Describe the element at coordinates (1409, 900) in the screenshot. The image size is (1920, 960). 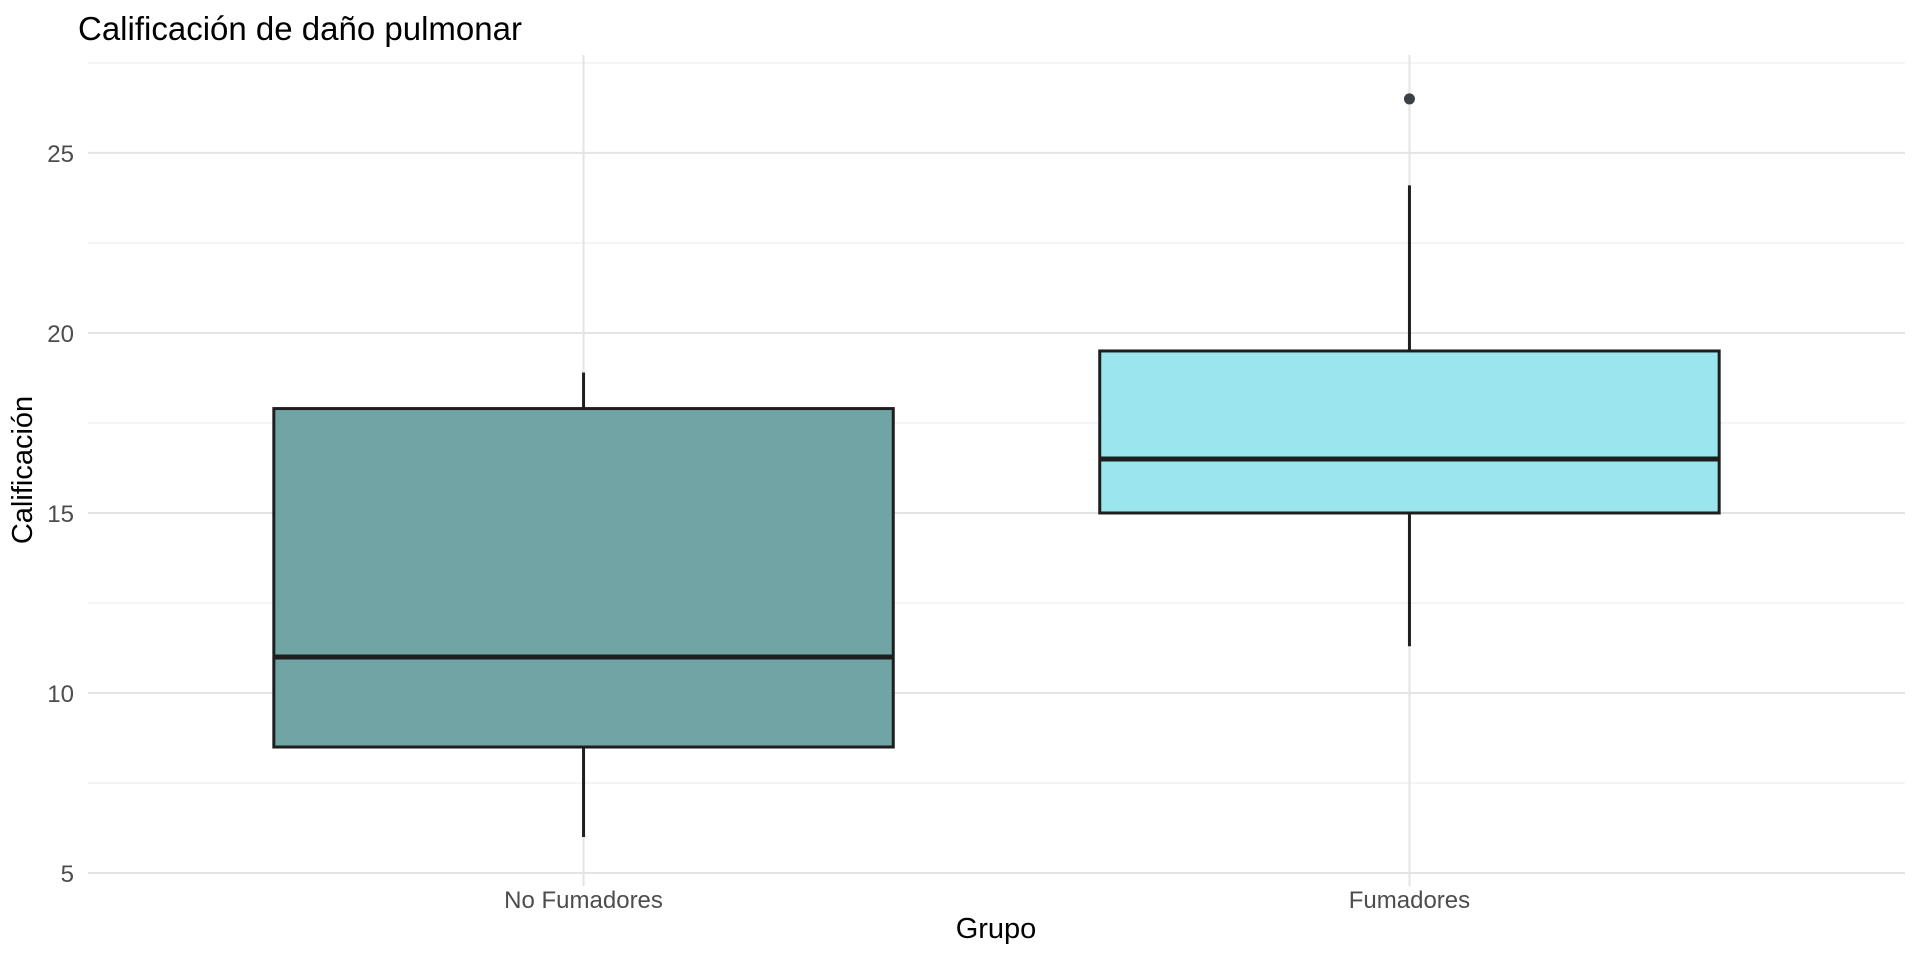
I see `x-category-label: Fumadores` at that location.